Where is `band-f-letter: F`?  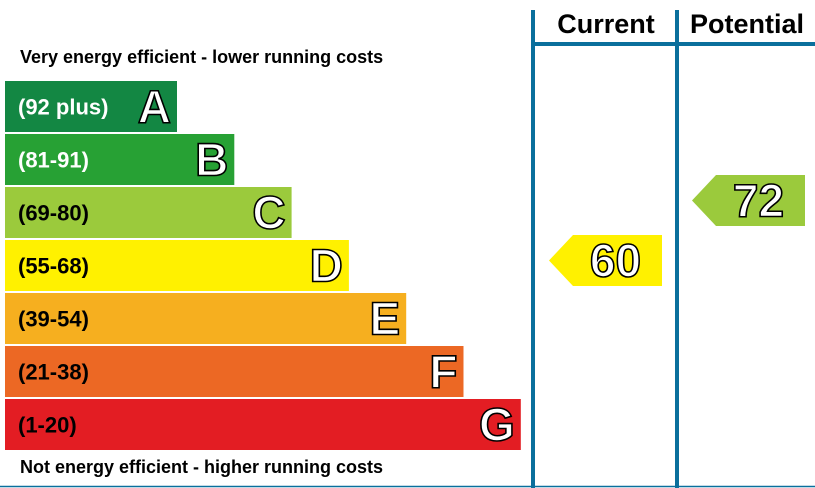
band-f-letter: F is located at coordinates (443, 372).